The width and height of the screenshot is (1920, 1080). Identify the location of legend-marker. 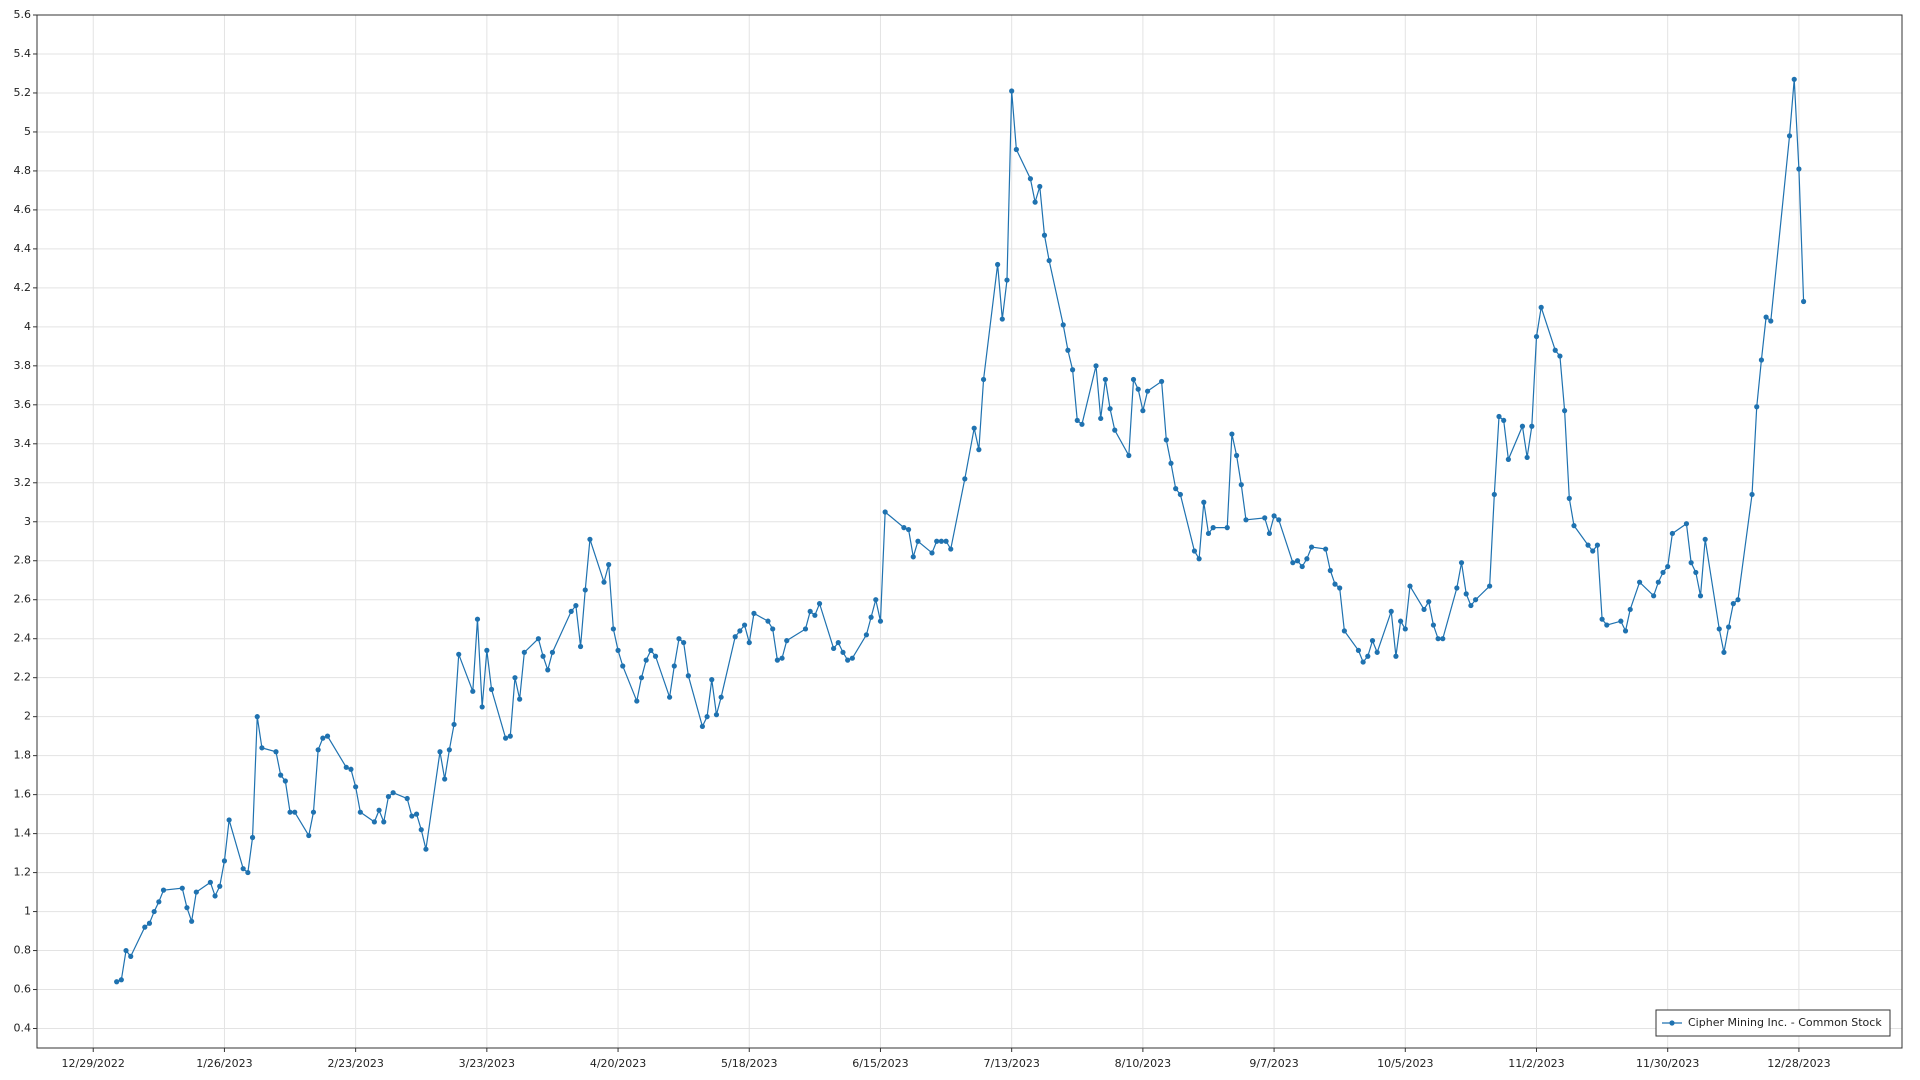
(1672, 1023).